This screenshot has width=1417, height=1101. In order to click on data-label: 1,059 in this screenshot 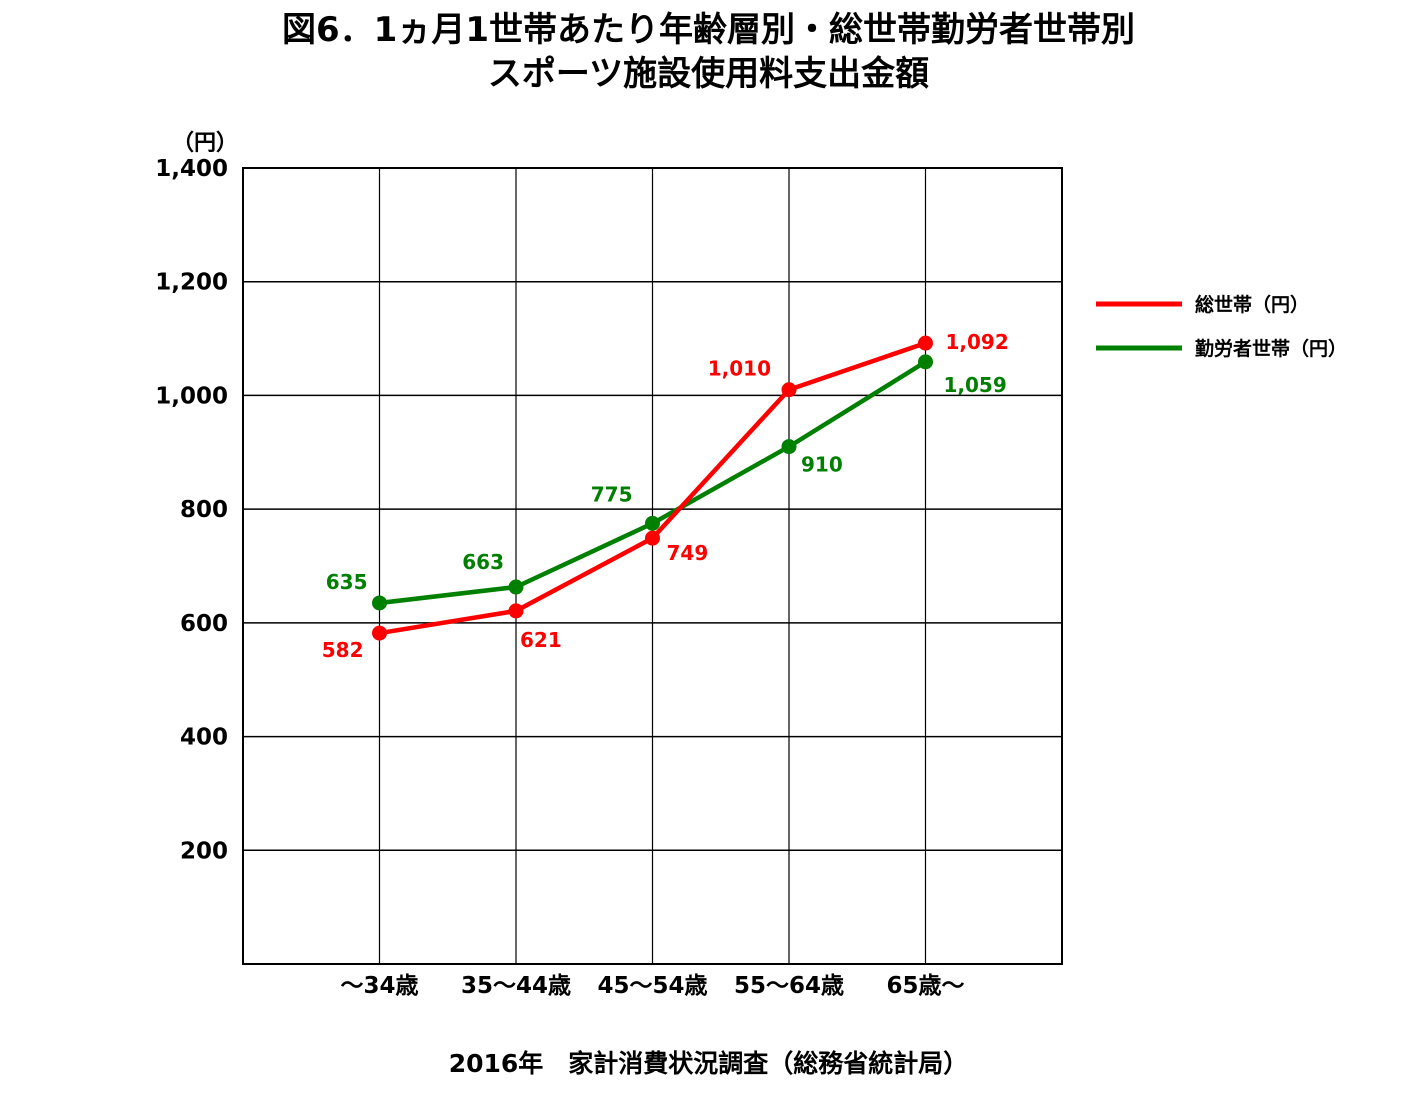, I will do `click(975, 385)`.